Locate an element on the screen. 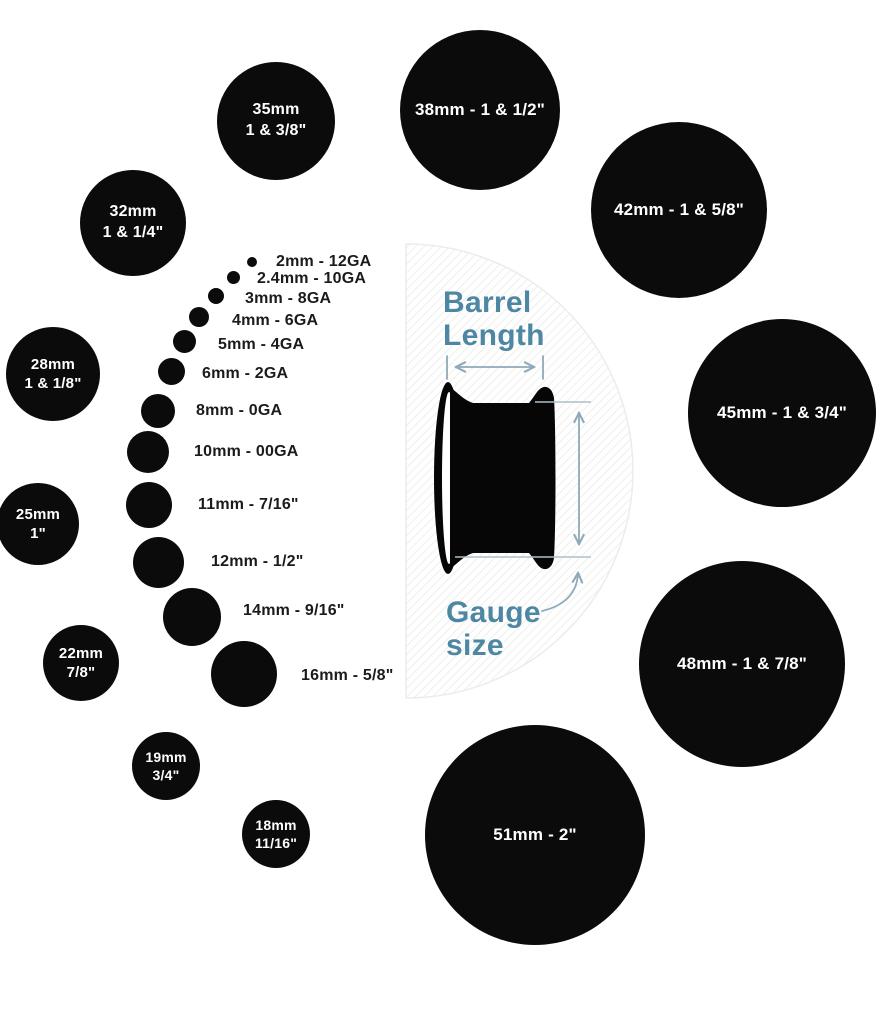 The width and height of the screenshot is (880, 1024). gauge-dot-5mm is located at coordinates (184, 341).